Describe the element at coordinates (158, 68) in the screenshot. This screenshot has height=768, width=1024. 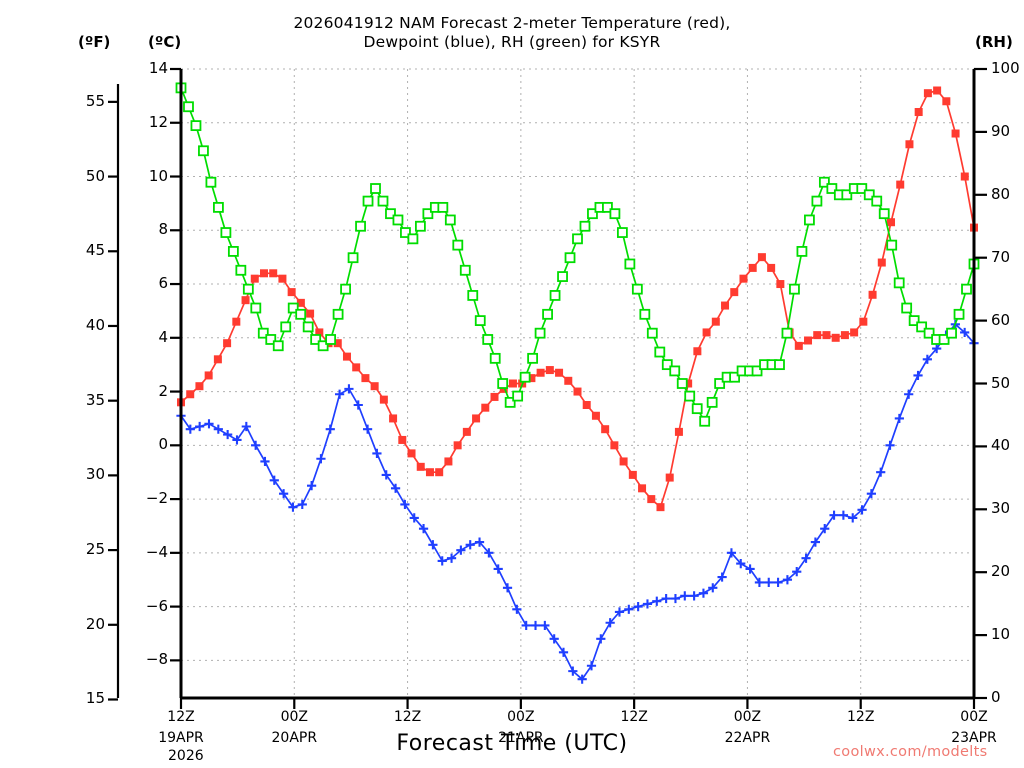
I see `ytick-celsius-14: 14` at that location.